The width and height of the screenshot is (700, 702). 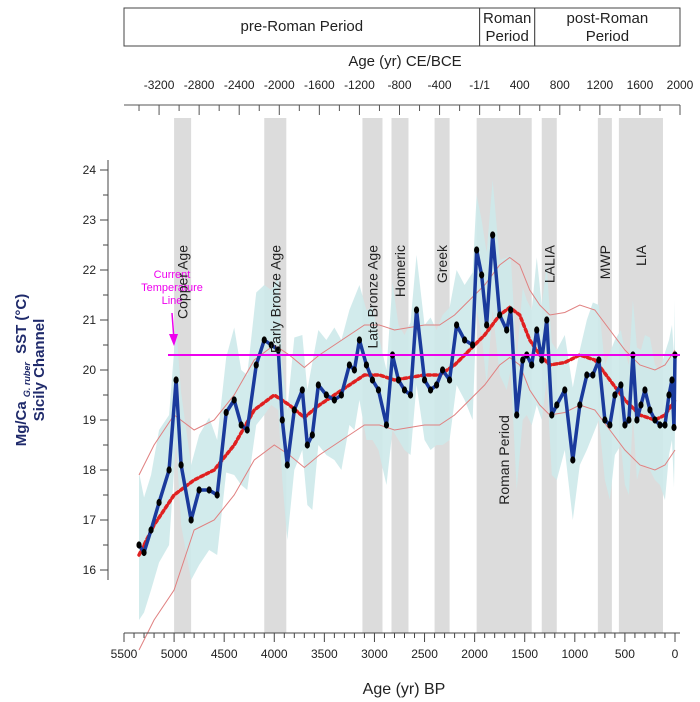 I want to click on reference-line-layer: Current Temperature Line, so click(x=410, y=312).